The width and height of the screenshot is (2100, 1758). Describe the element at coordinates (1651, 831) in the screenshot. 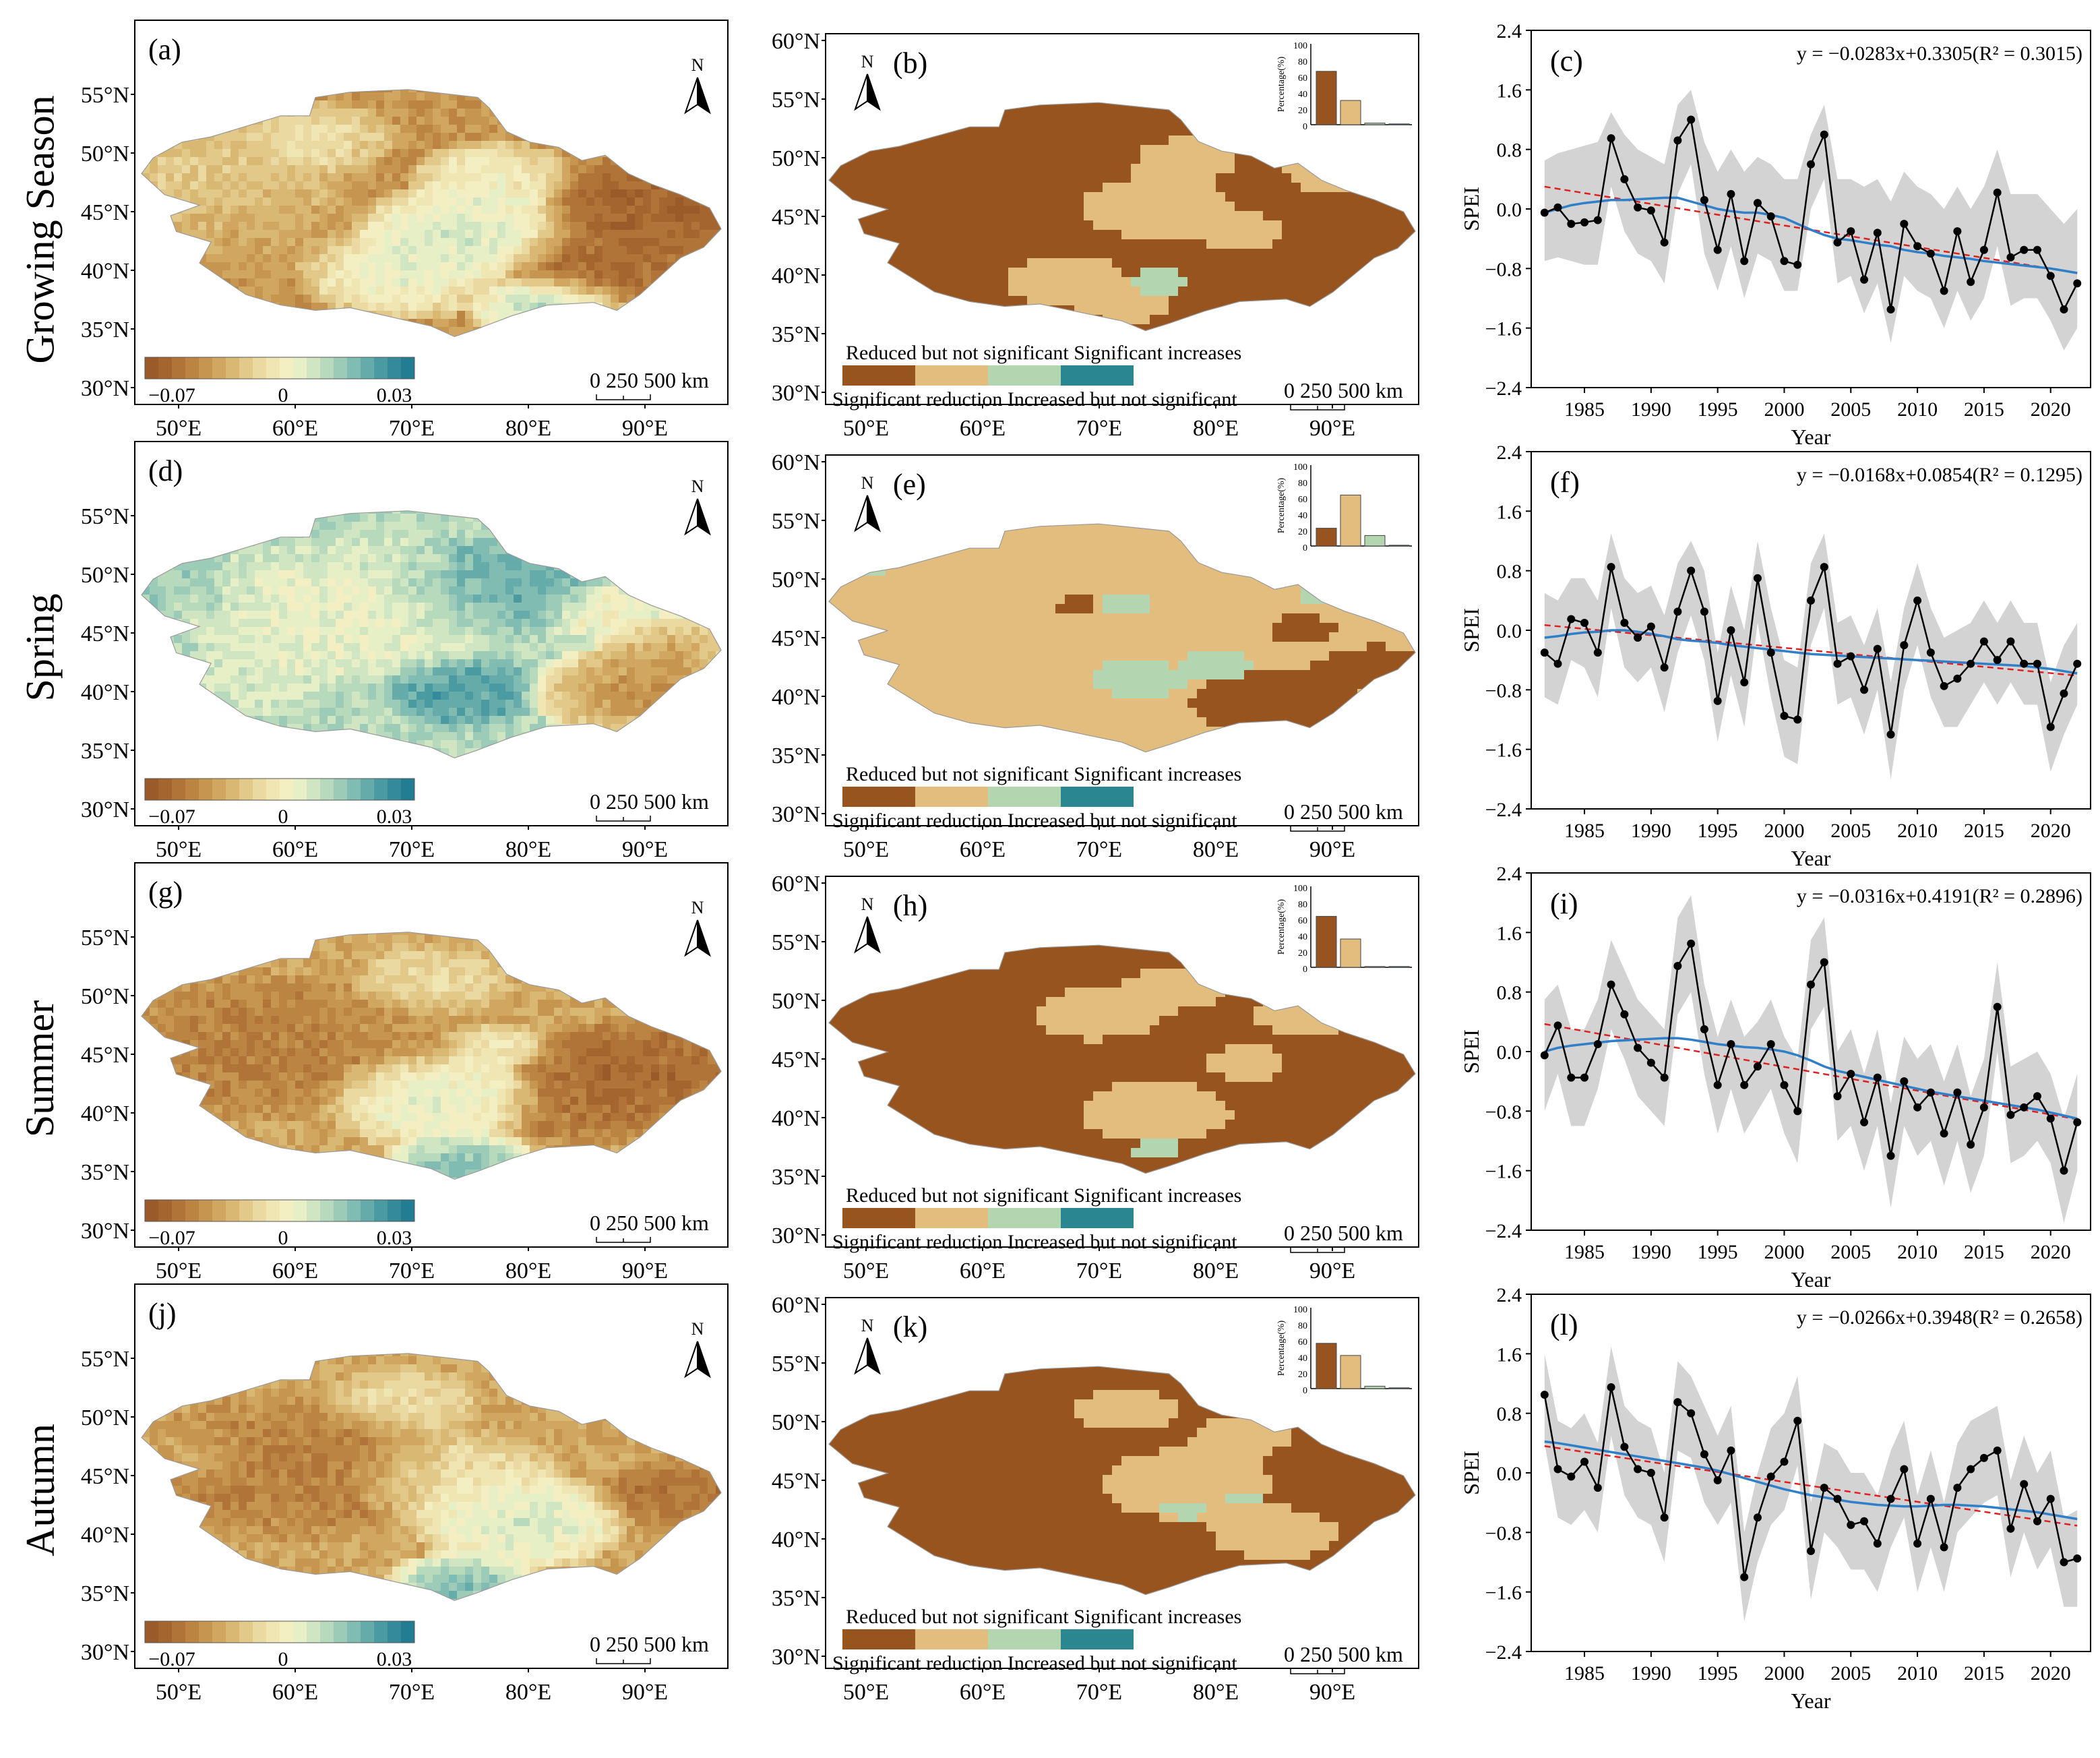

I see `x-tick-label: 1990` at that location.